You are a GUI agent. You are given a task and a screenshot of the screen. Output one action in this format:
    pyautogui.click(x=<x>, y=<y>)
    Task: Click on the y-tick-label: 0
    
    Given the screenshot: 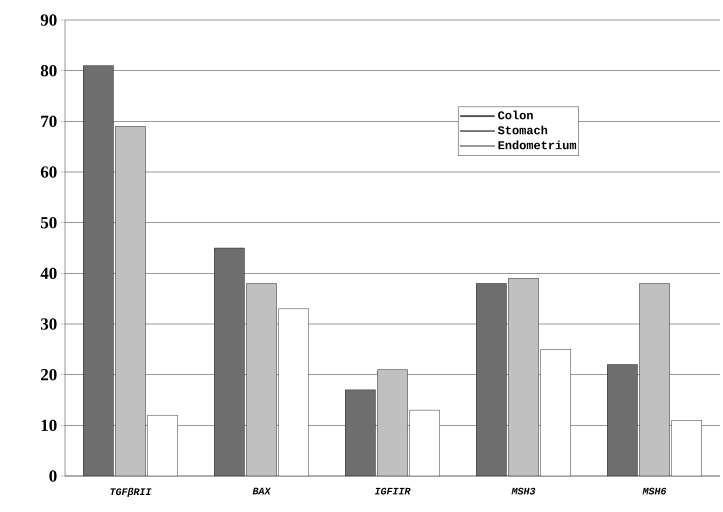 What is the action you would take?
    pyautogui.click(x=53, y=476)
    